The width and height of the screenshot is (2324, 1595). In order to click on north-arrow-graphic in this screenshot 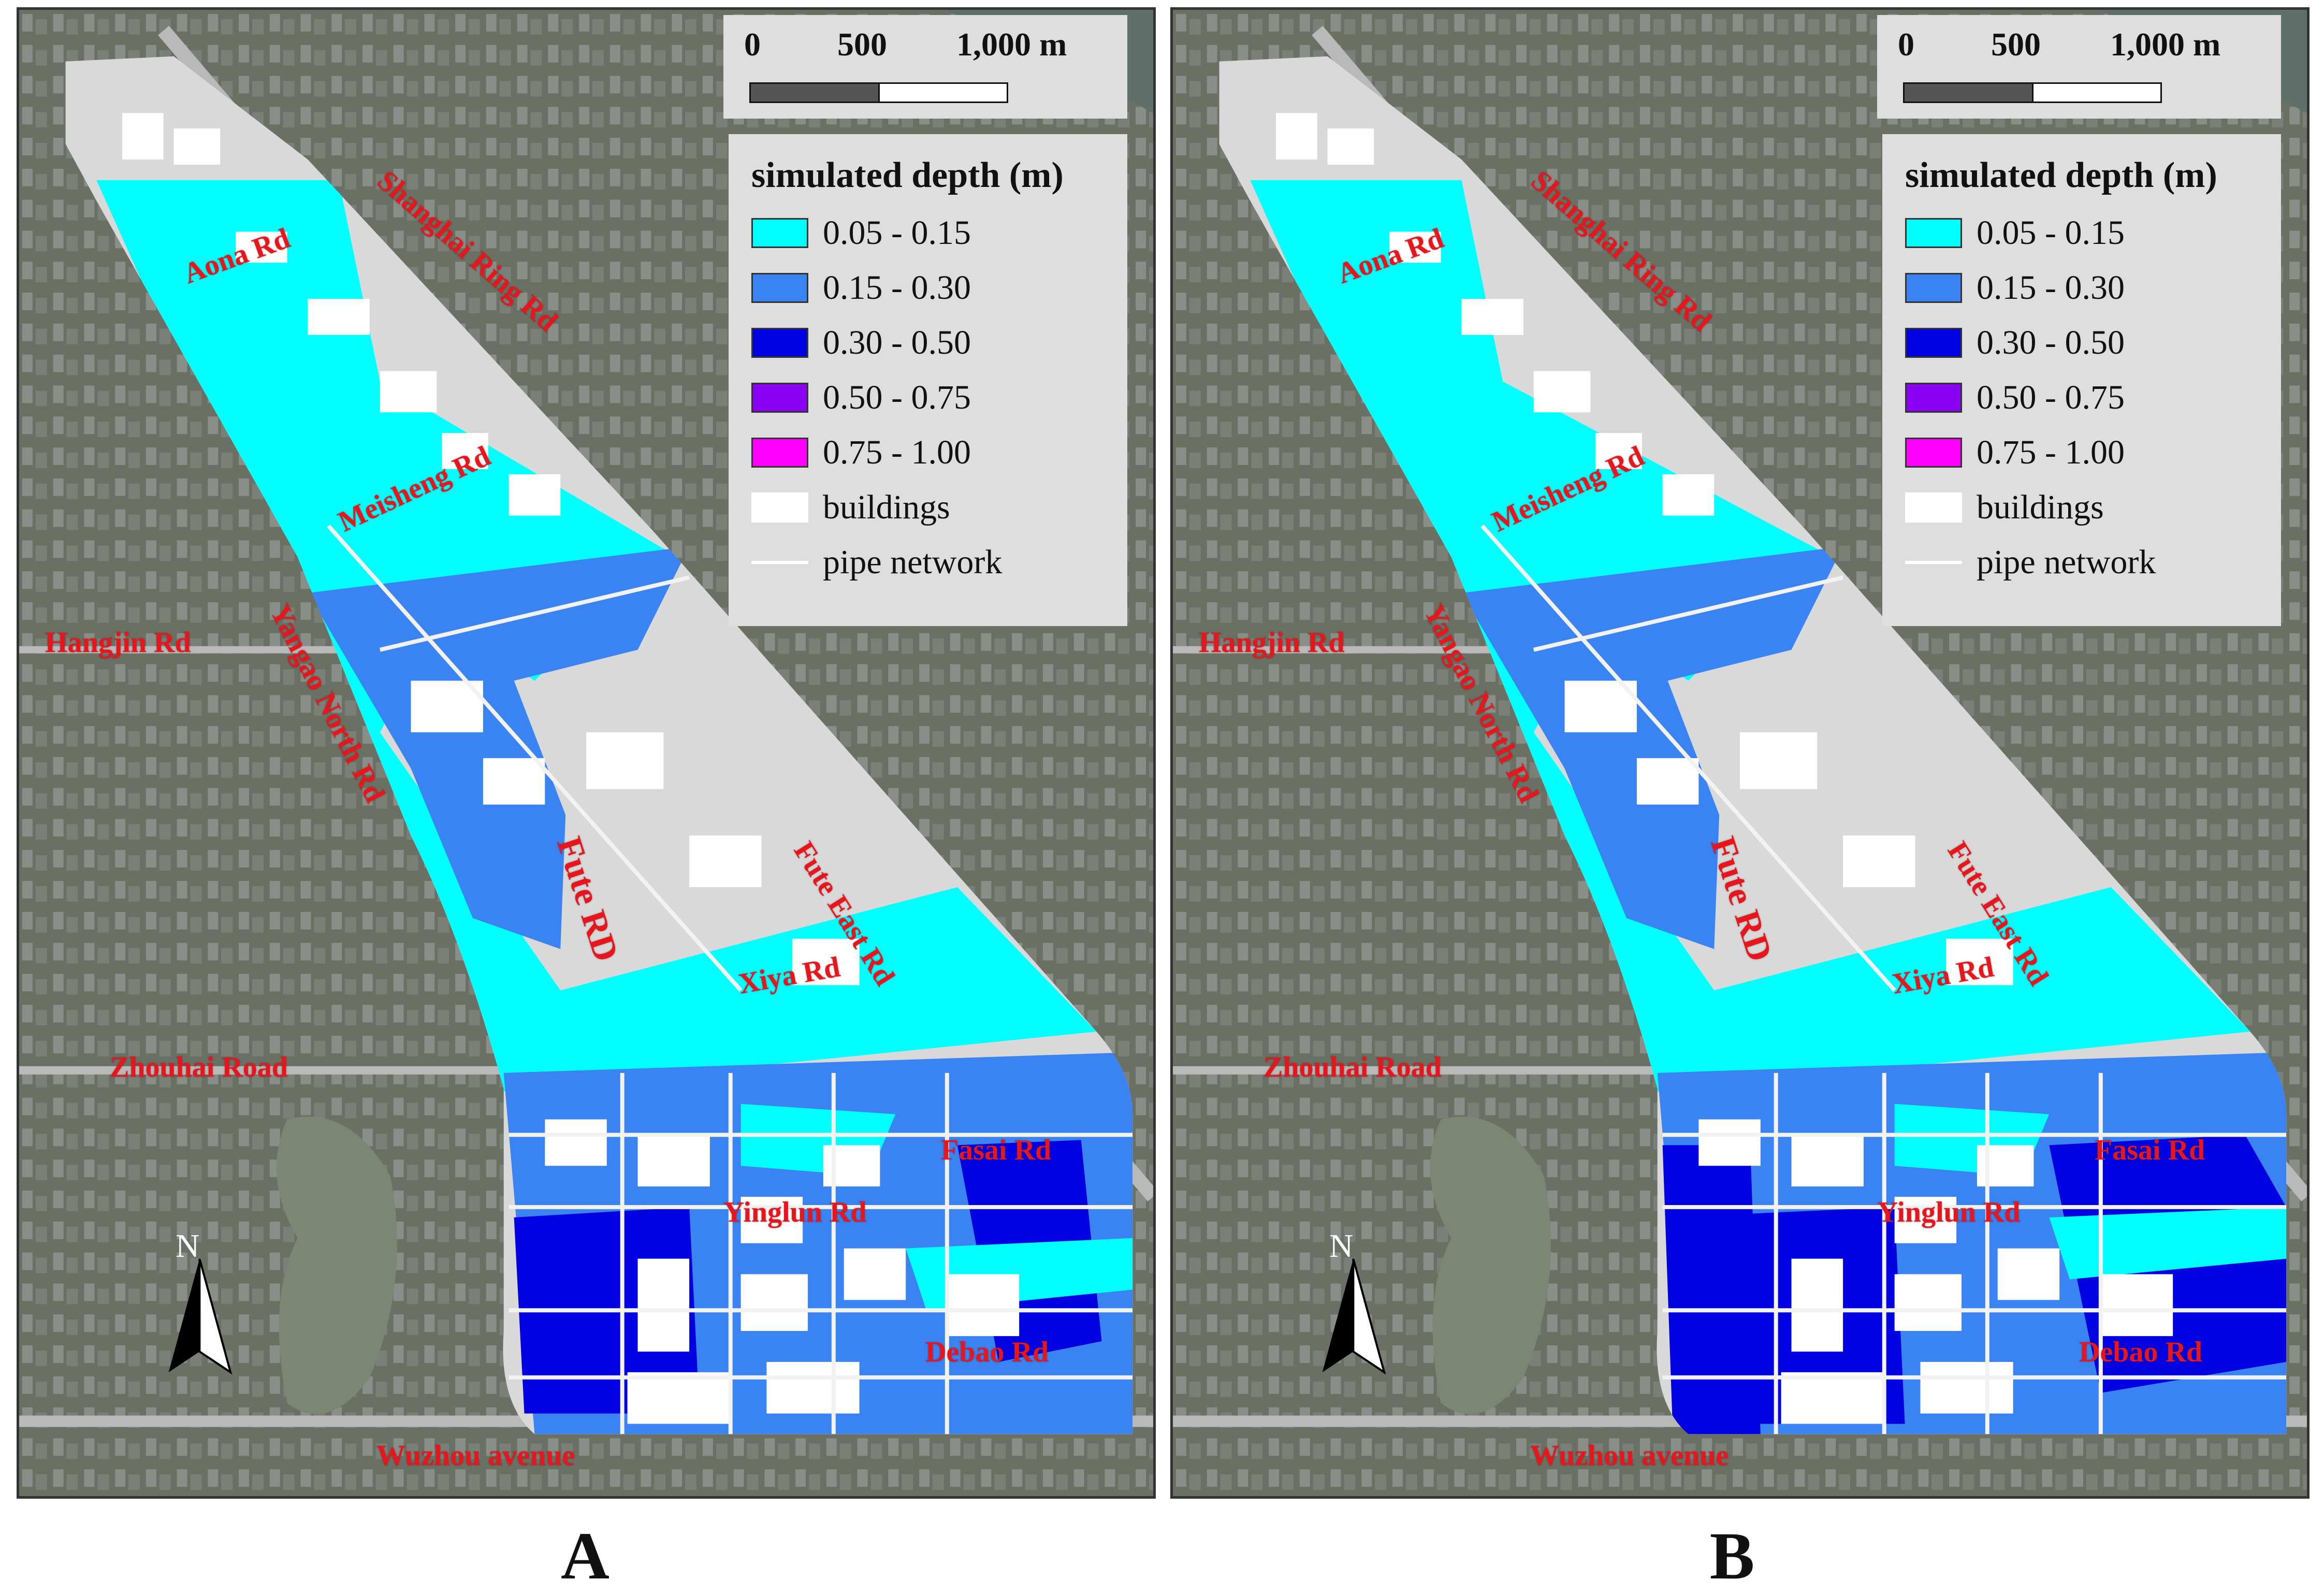, I will do `click(200, 1317)`.